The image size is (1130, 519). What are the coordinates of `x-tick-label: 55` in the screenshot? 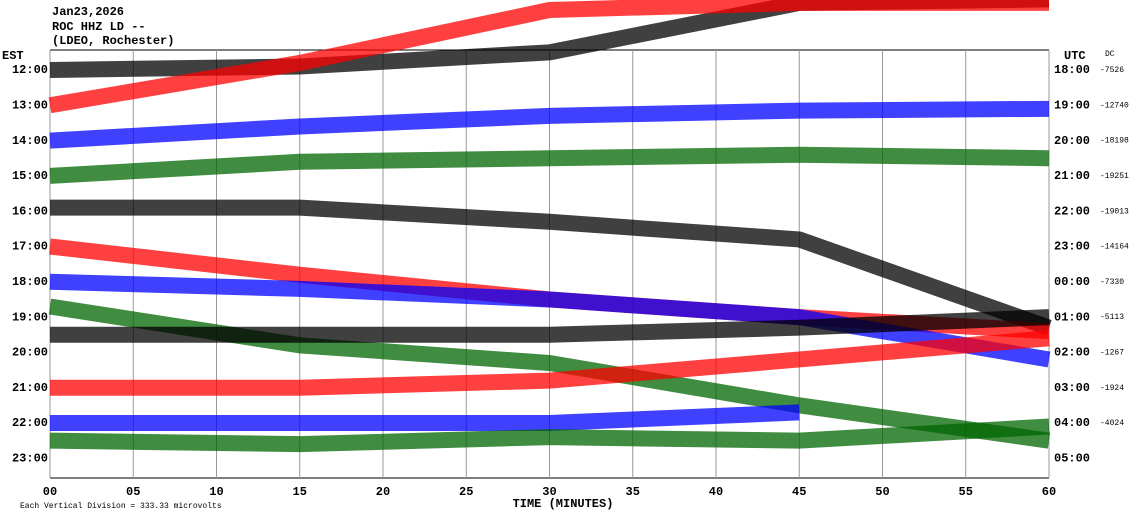 It's located at (966, 492).